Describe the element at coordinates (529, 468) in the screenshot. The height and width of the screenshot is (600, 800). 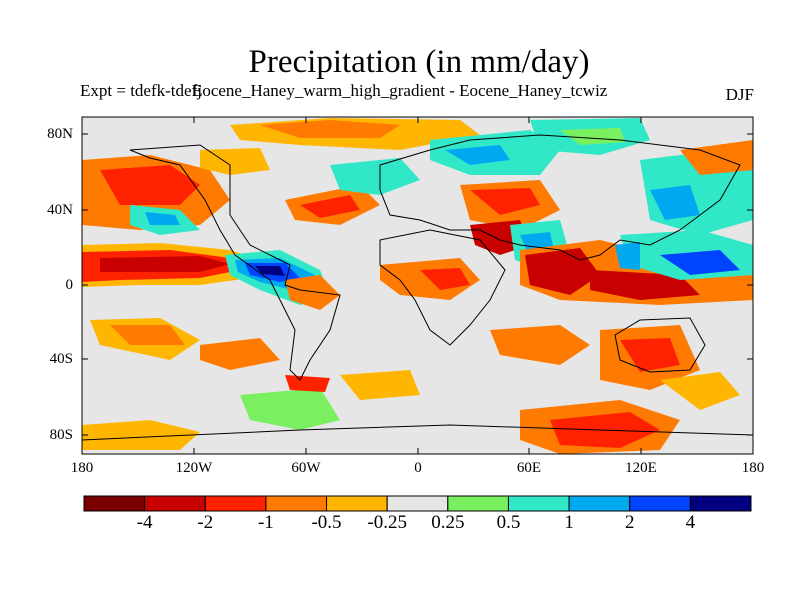
I see `x-tick-label: 60E` at that location.